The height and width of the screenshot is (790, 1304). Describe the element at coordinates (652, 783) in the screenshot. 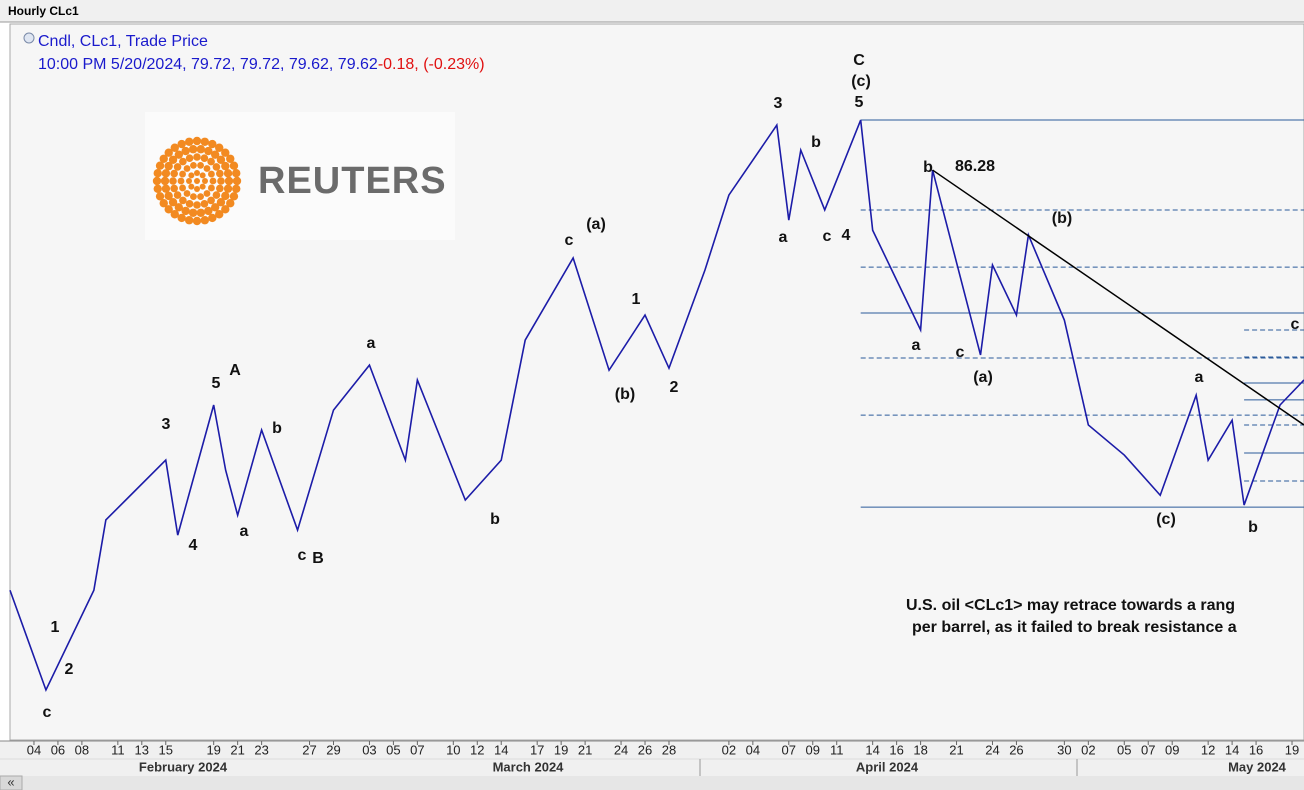

I see `scrollbar` at that location.